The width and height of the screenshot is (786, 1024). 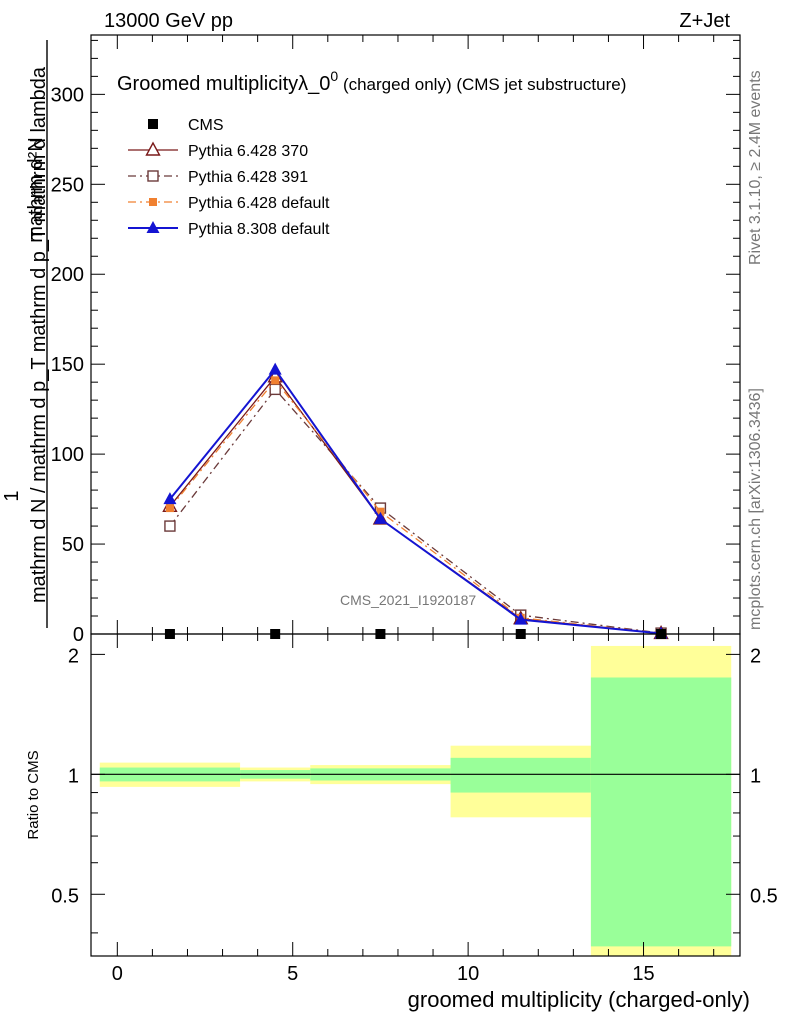 I want to click on energy-label: 13000 GeV pp, so click(x=168, y=21).